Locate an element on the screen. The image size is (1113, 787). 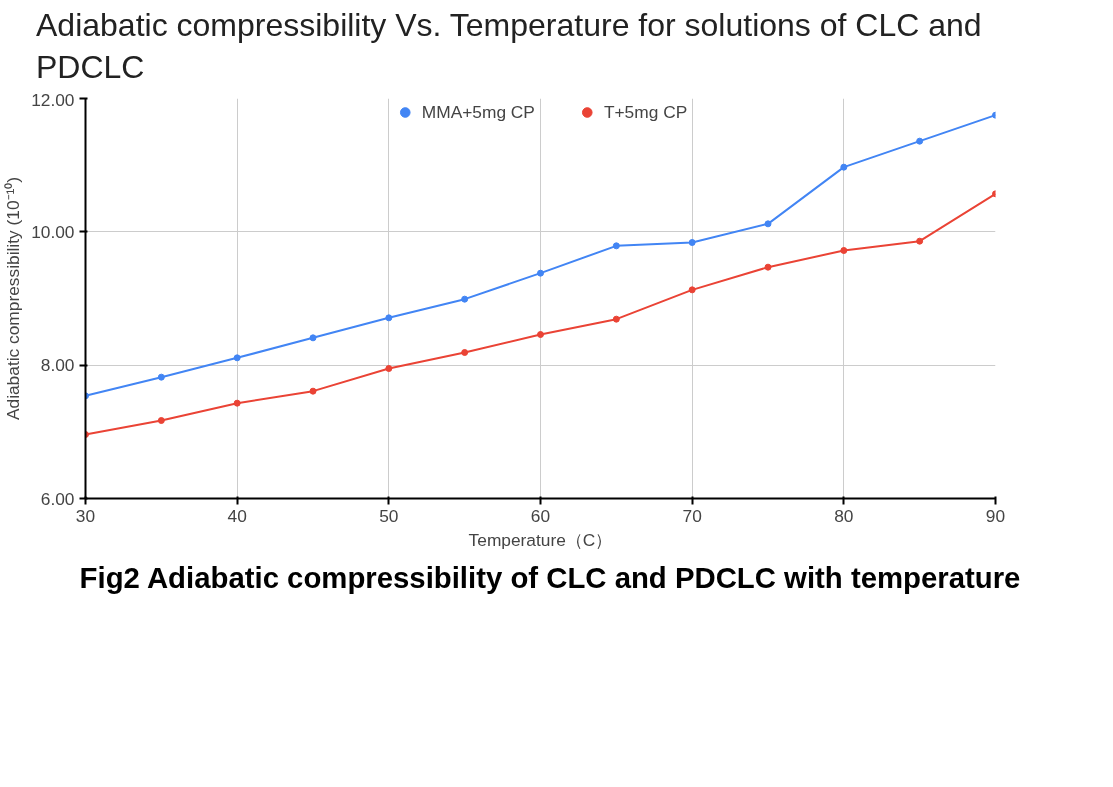
y-axis-title: Adiabatic compressibility (10⁻¹⁰) is located at coordinates (13, 299).